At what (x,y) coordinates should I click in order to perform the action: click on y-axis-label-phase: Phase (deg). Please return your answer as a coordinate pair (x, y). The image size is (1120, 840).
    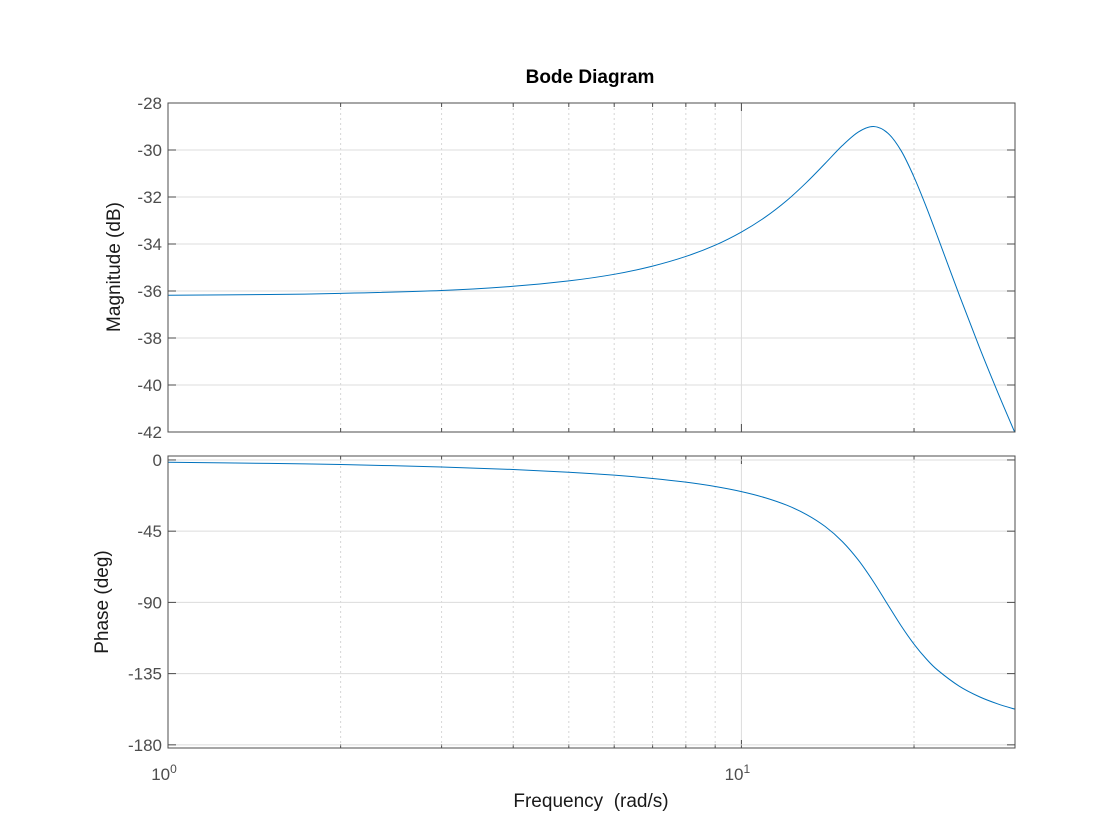
    Looking at the image, I should click on (102, 602).